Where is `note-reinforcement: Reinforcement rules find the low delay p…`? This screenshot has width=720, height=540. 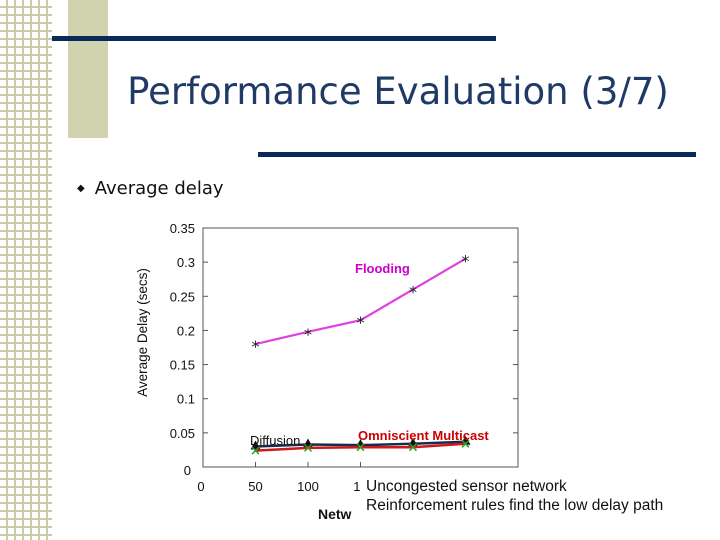
note-reinforcement: Reinforcement rules find the low delay p… is located at coordinates (515, 506).